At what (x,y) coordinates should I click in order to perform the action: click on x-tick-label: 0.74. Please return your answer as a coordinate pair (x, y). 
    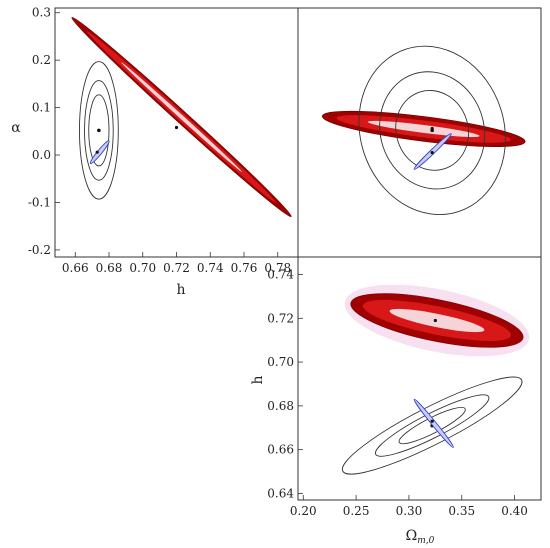
    Looking at the image, I should click on (210, 268).